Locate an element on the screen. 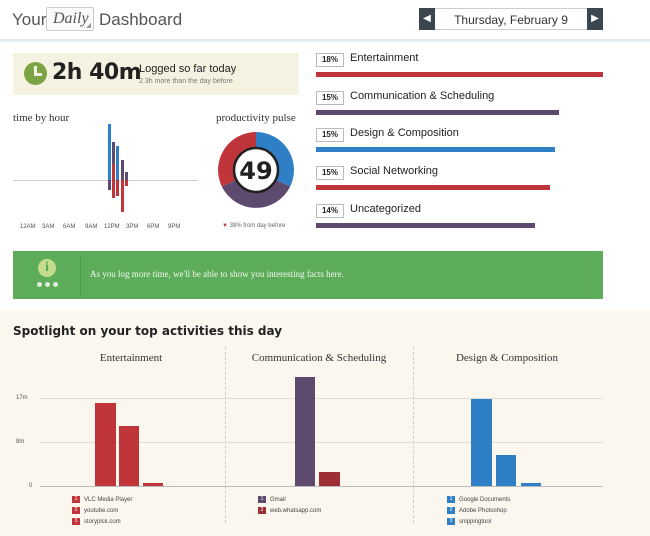 This screenshot has width=650, height=536. header-dashboard: Dashboard is located at coordinates (141, 19).